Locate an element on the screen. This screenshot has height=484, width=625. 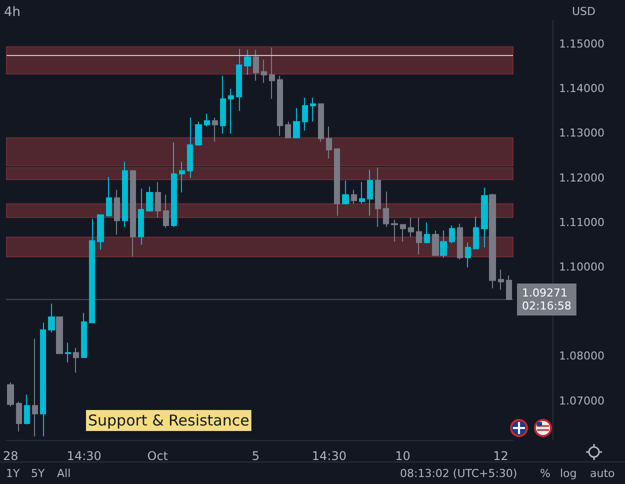
x-tick-label: Oct is located at coordinates (157, 456).